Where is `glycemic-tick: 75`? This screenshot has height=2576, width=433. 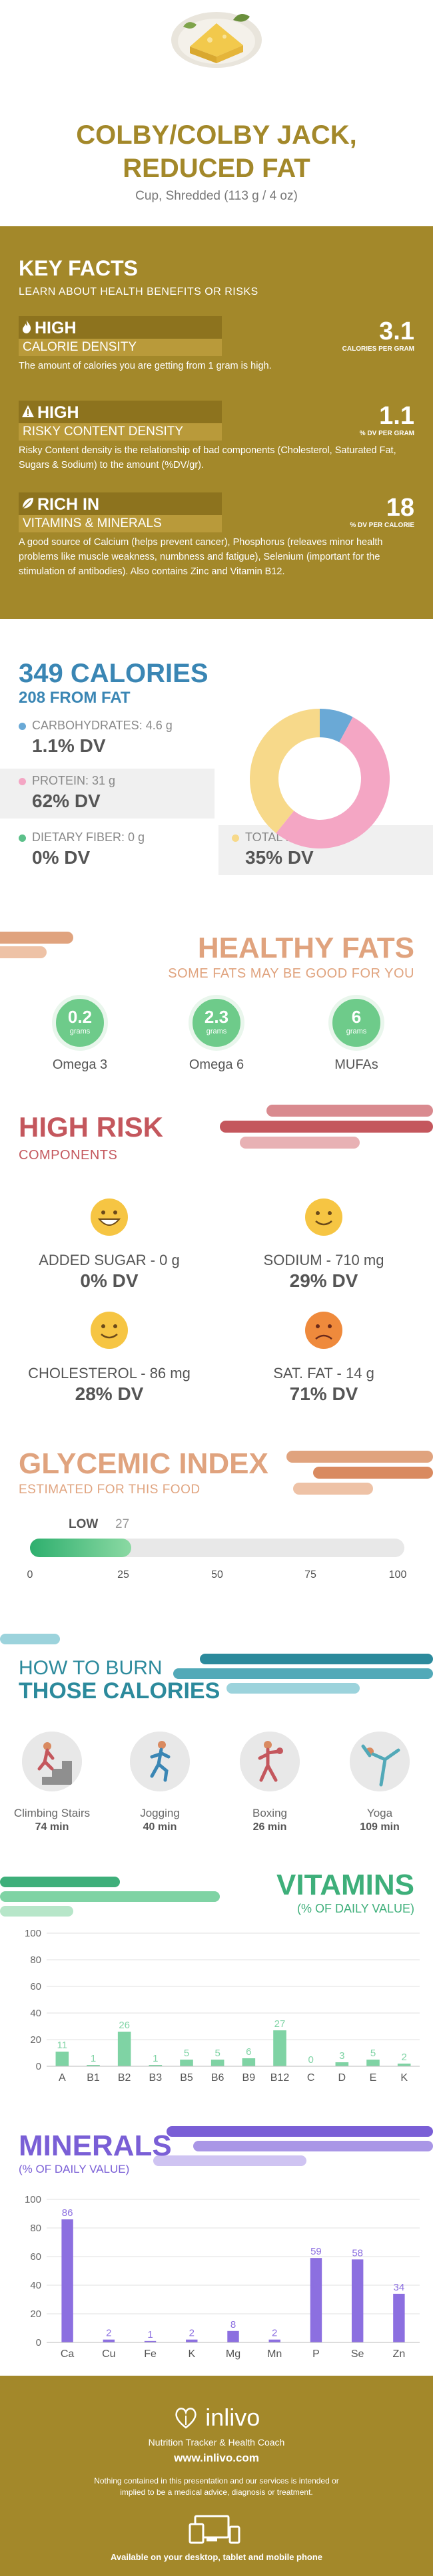
glycemic-tick: 75 is located at coordinates (310, 1575).